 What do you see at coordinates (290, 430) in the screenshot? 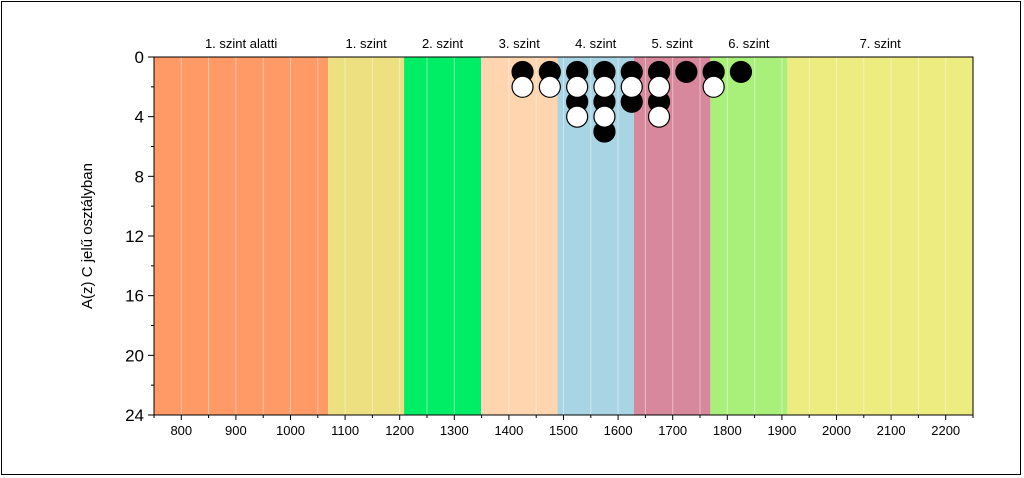
I see `x-tick-label: 1000` at bounding box center [290, 430].